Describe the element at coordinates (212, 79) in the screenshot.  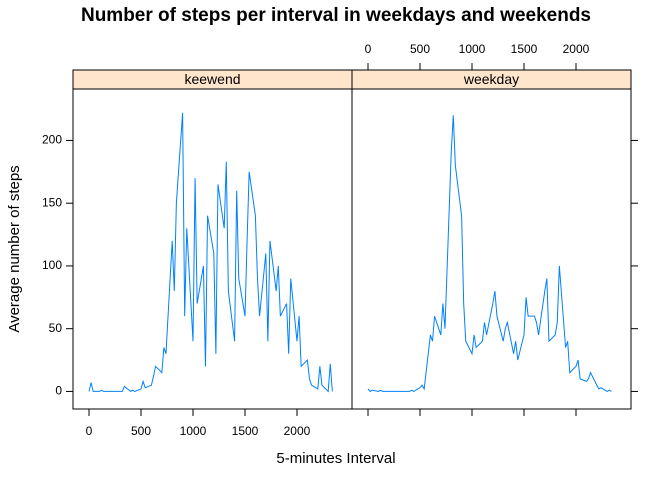
I see `strip-label: keewend` at that location.